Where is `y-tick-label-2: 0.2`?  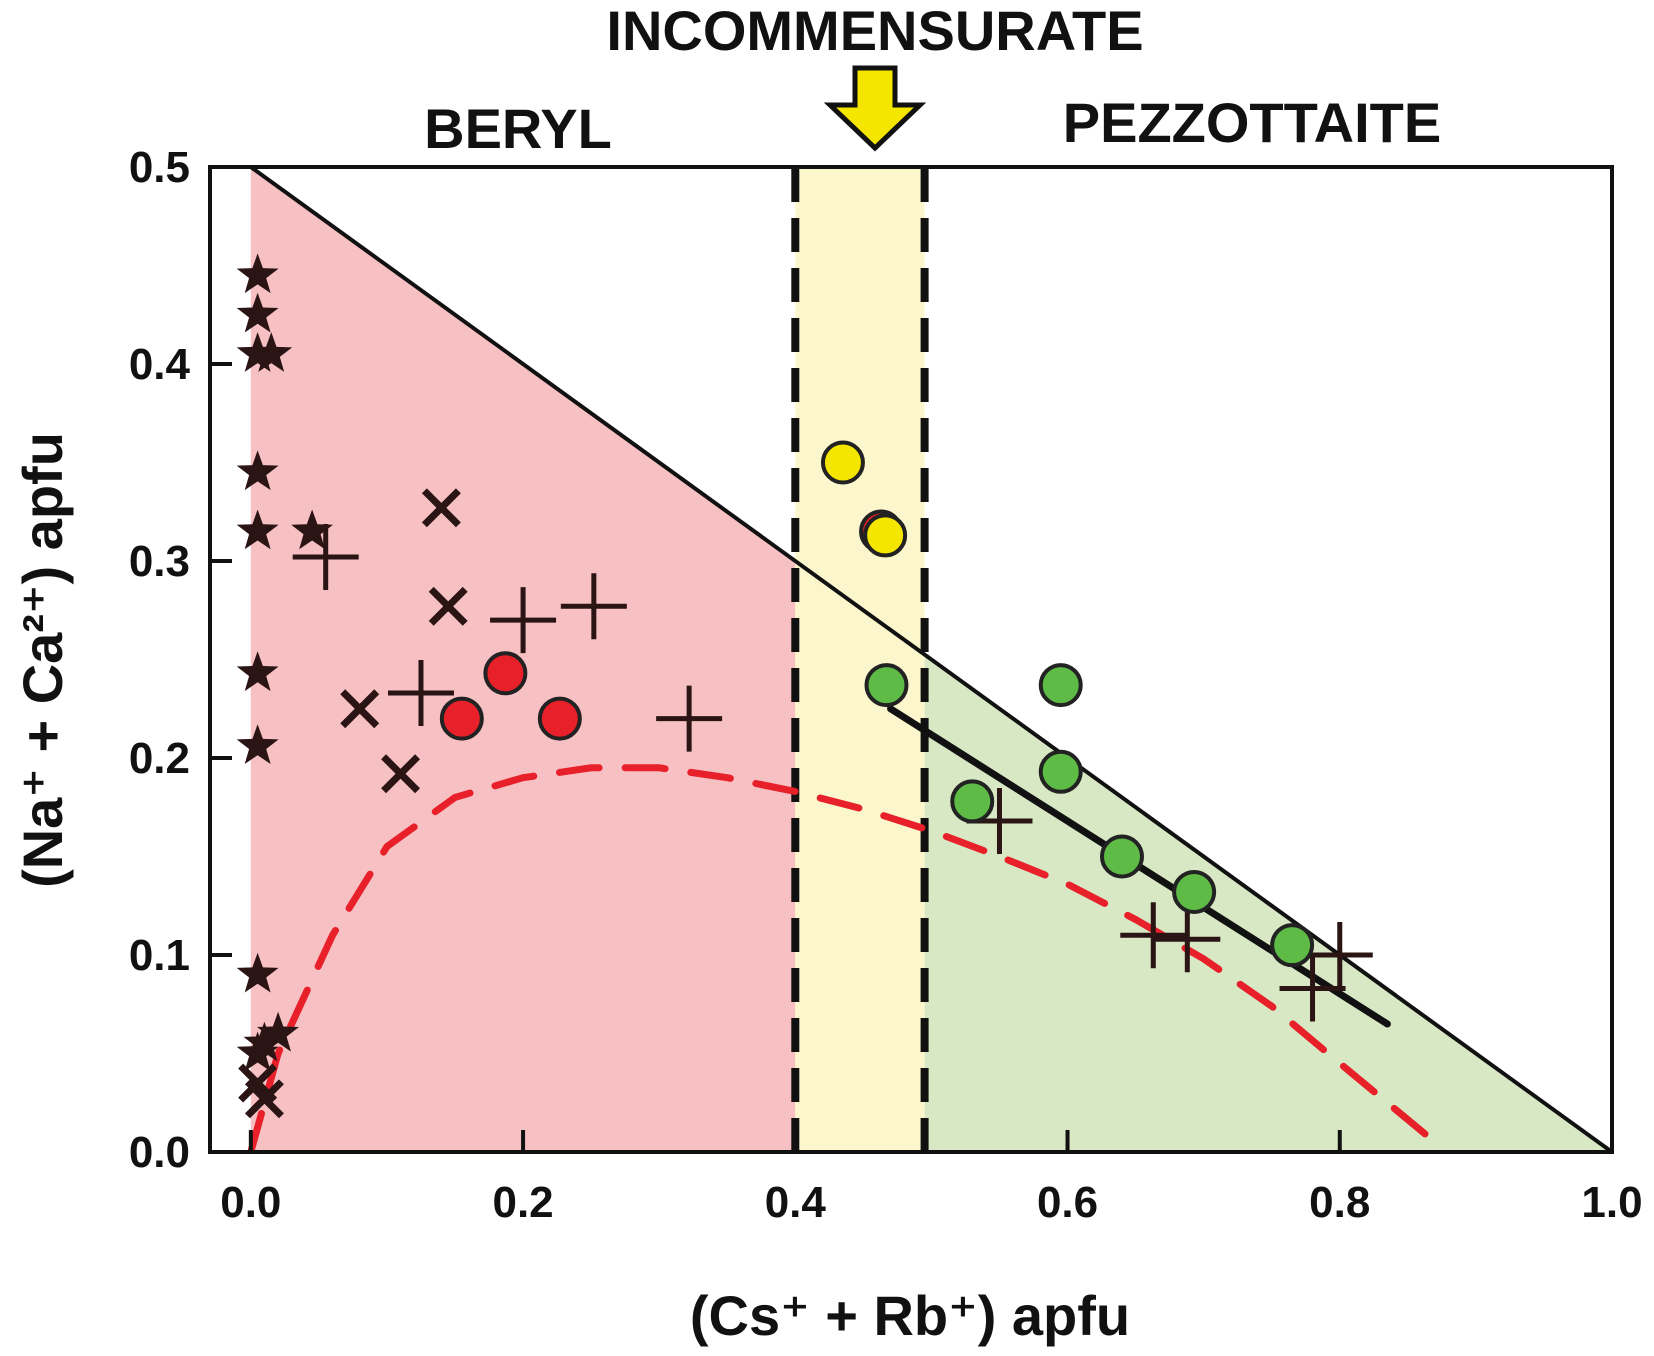
y-tick-label-2: 0.2 is located at coordinates (159, 758).